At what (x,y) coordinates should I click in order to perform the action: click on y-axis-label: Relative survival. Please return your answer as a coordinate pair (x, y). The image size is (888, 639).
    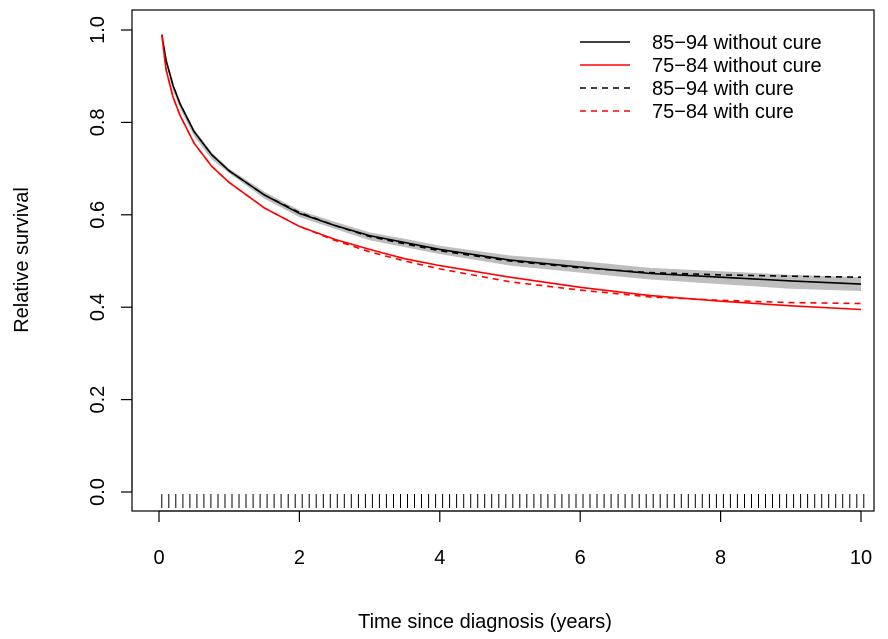
    Looking at the image, I should click on (22, 260).